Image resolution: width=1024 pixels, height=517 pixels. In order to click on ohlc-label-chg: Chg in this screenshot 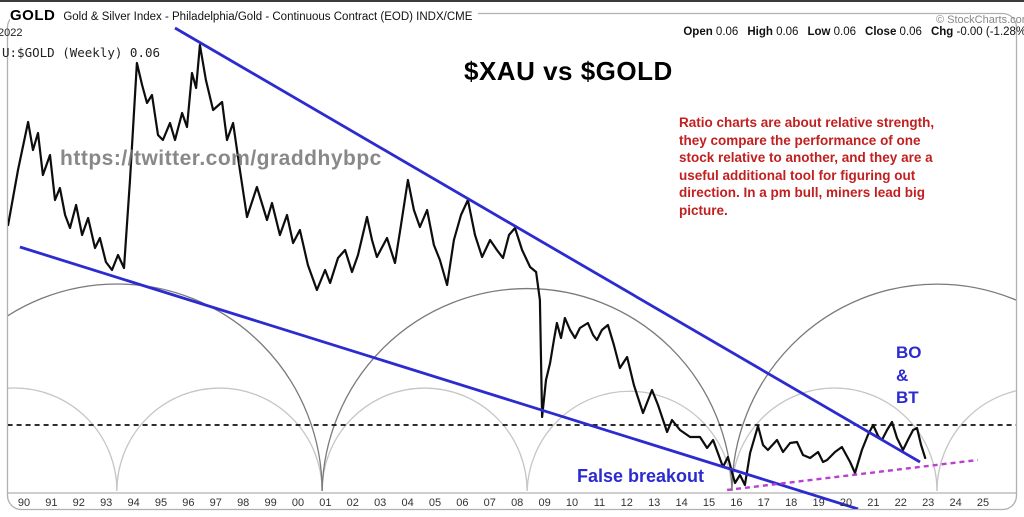, I will do `click(942, 32)`.